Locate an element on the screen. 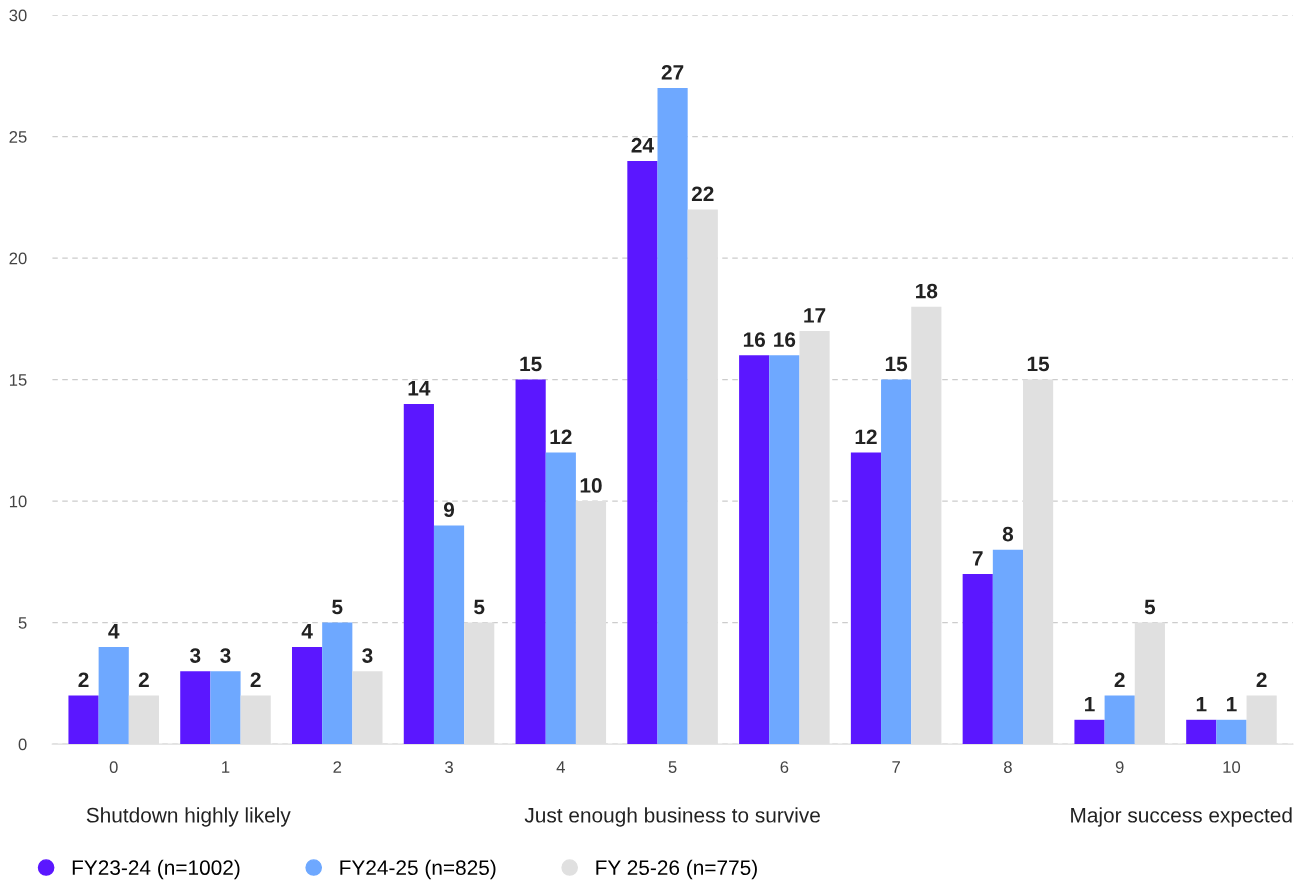 The height and width of the screenshot is (889, 1306). x-tick-label: 1 is located at coordinates (226, 767).